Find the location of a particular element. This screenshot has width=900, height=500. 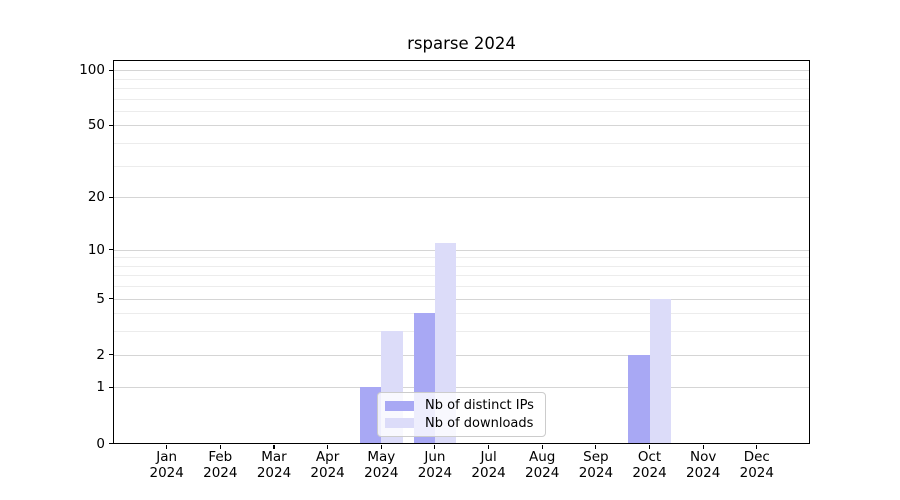

legend: Nb of distinct IPs Nb of downloads is located at coordinates (461, 414).